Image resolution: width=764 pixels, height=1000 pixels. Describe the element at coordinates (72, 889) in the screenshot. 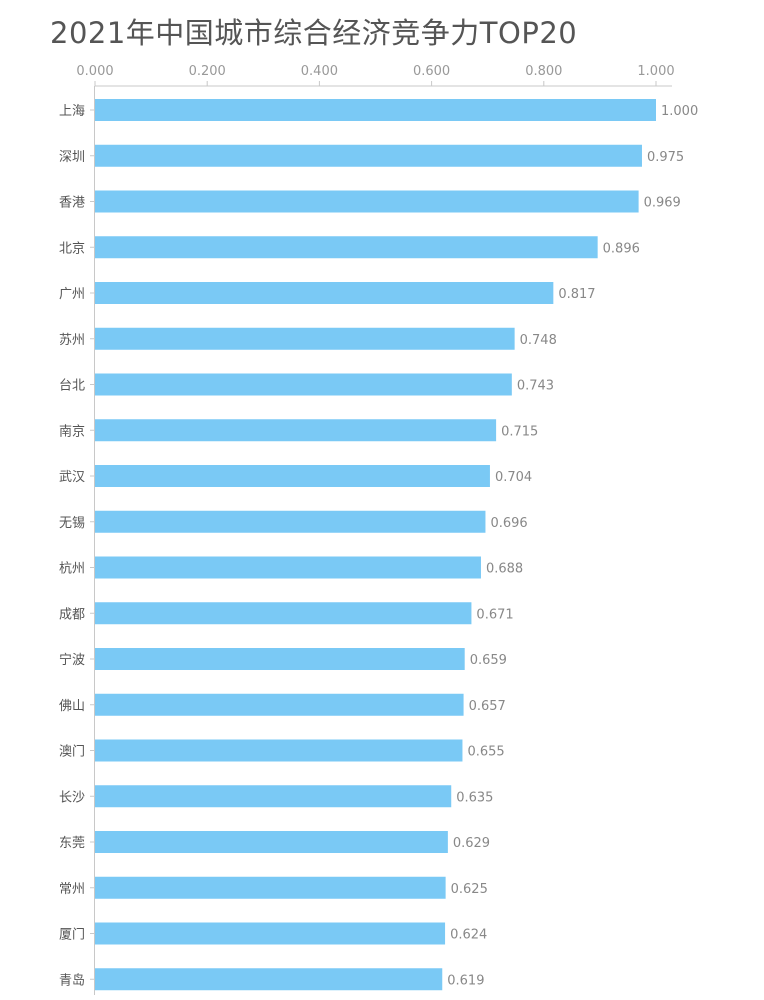

I see `category-label: 常州` at that location.